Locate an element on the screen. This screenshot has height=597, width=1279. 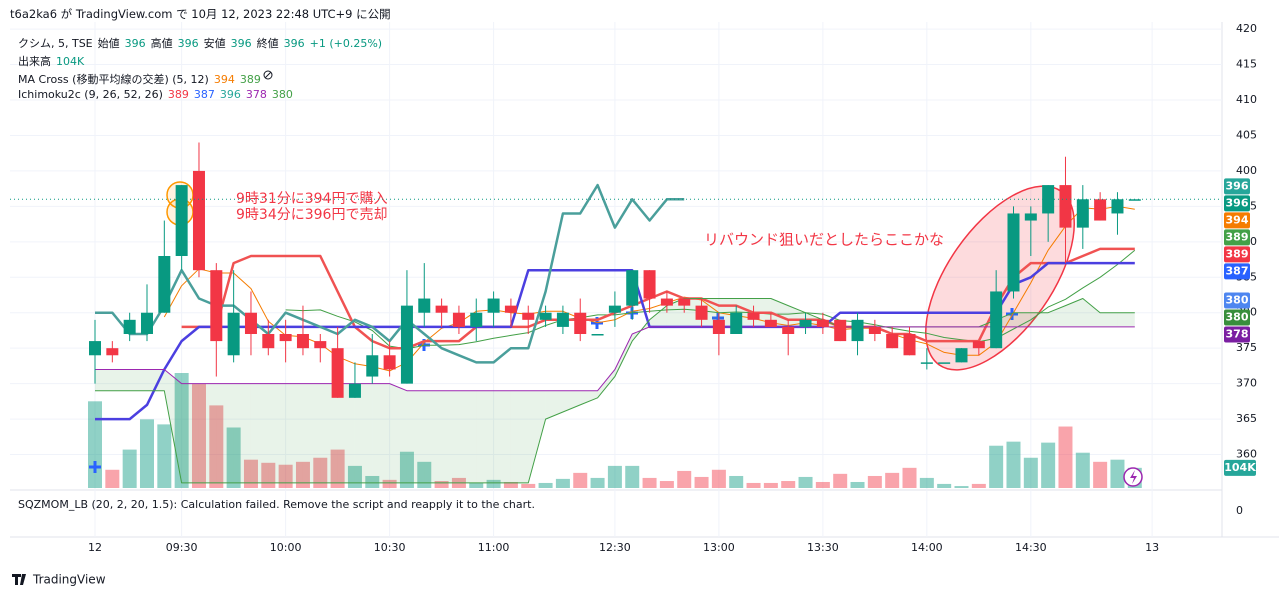
price-tag-label: 380 is located at coordinates (1237, 299).